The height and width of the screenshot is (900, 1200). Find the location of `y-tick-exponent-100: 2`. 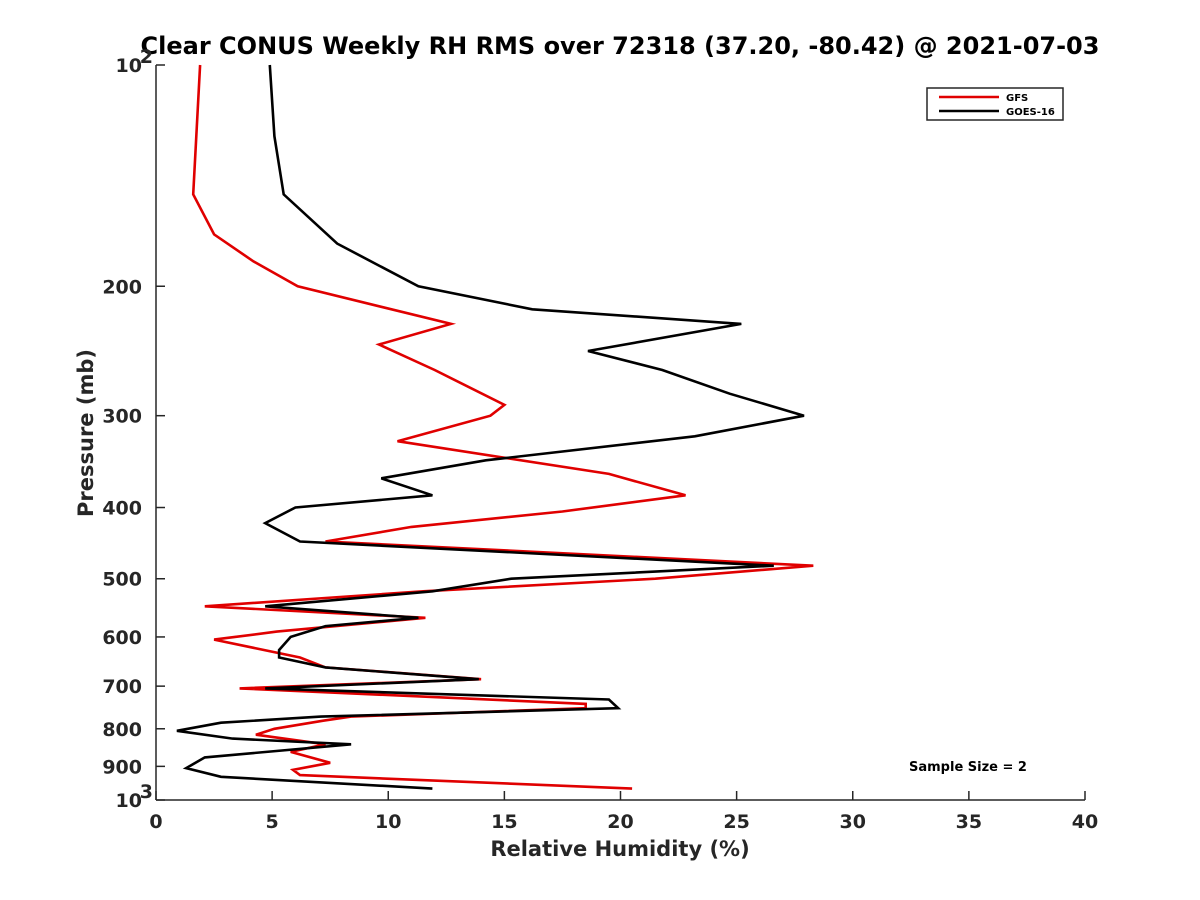

y-tick-exponent-100: 2 is located at coordinates (146, 57).